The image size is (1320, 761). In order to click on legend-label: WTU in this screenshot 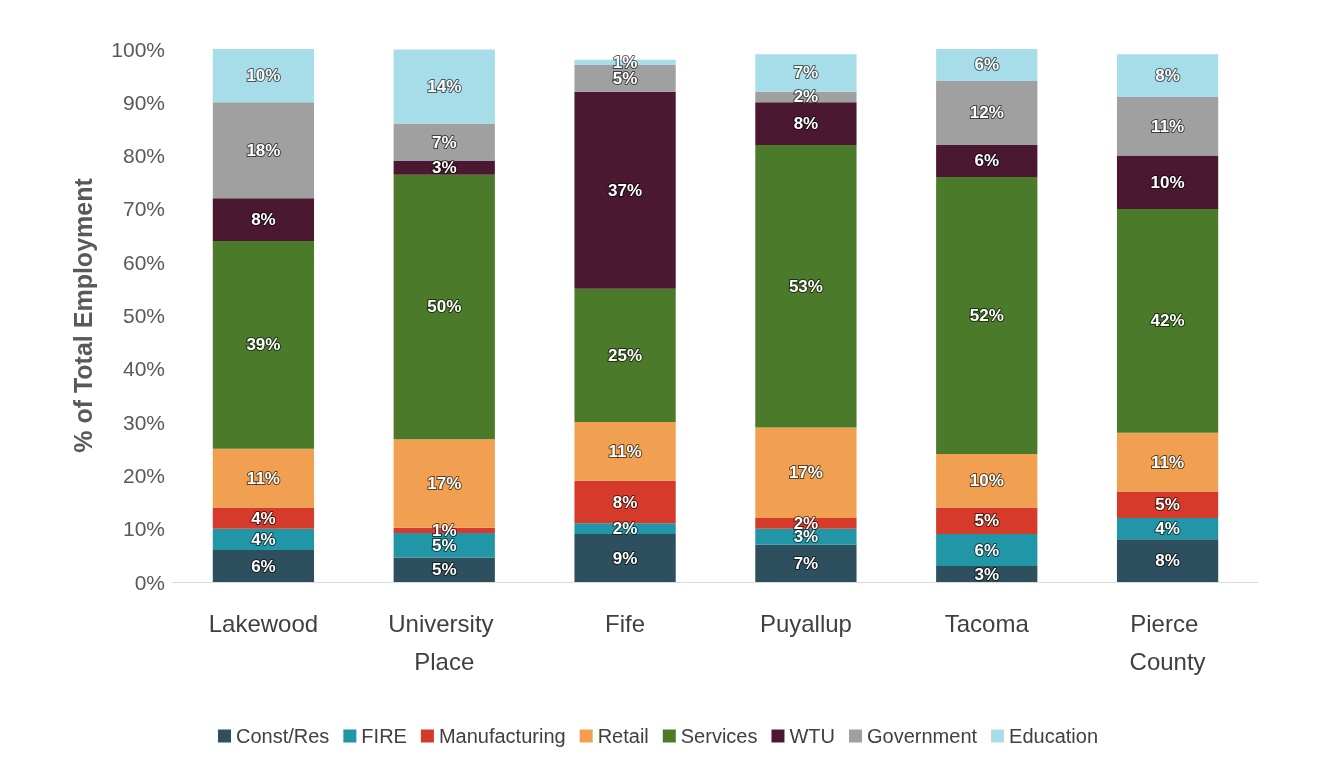, I will do `click(812, 736)`.